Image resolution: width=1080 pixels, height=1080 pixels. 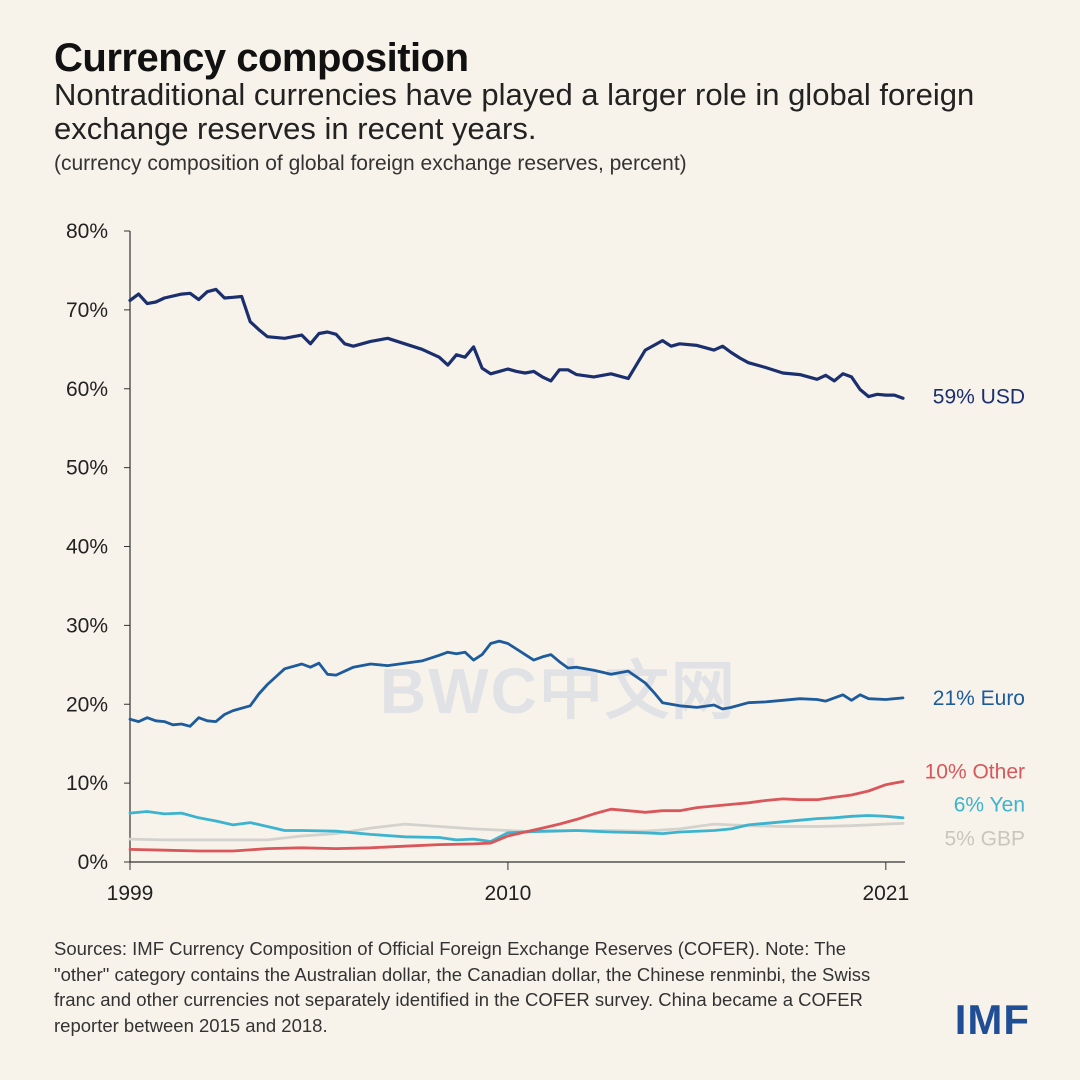 I want to click on series-label-gbp: 5% GBP, so click(x=984, y=838).